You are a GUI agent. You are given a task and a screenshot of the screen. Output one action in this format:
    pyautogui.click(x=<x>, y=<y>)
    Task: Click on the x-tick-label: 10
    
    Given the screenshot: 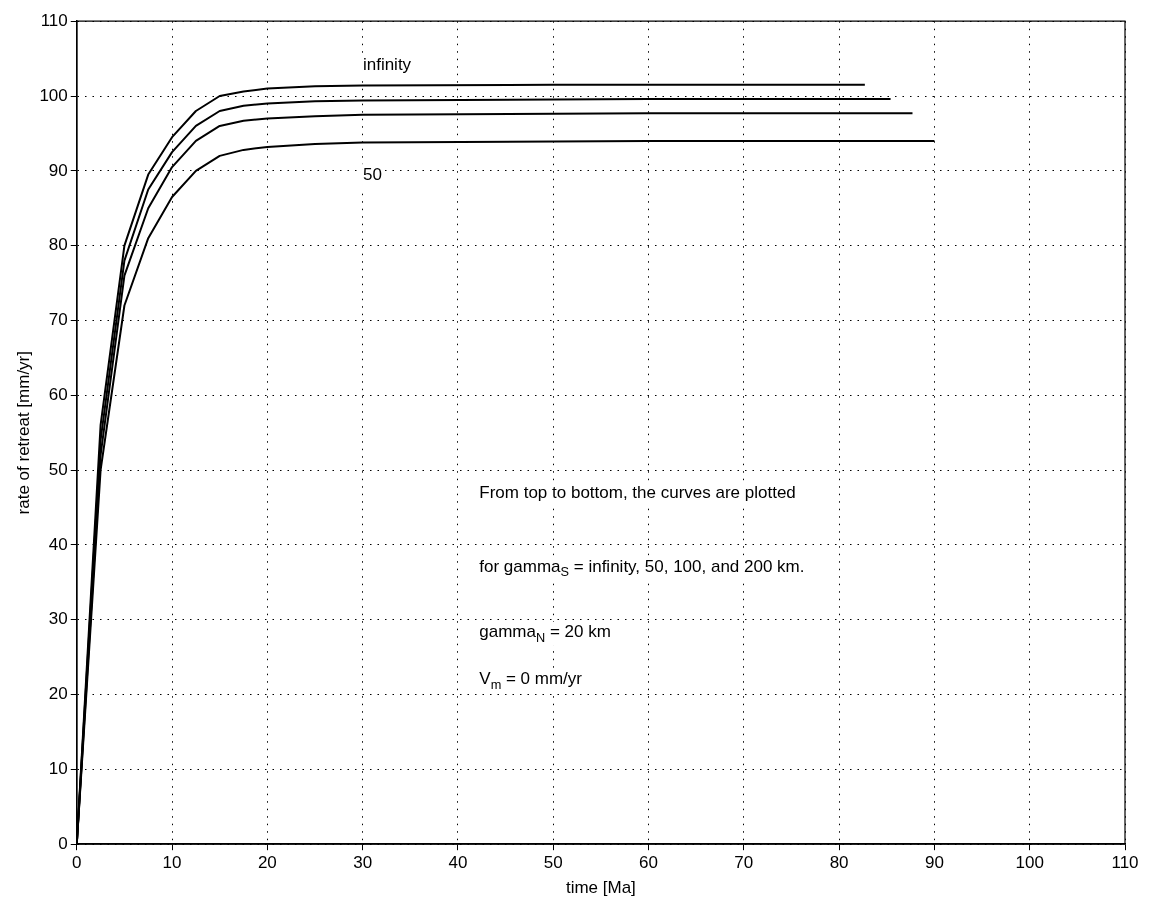 What is the action you would take?
    pyautogui.click(x=172, y=863)
    